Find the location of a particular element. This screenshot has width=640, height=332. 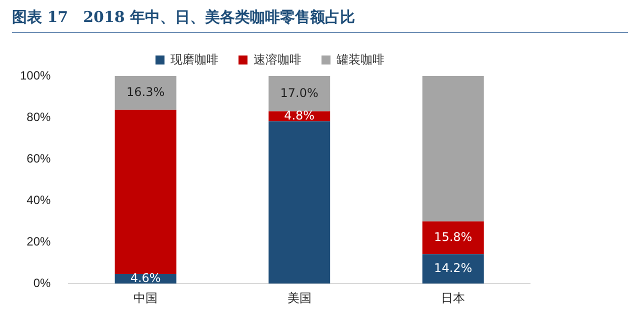

legend-label: 现磨咖啡 is located at coordinates (194, 59).